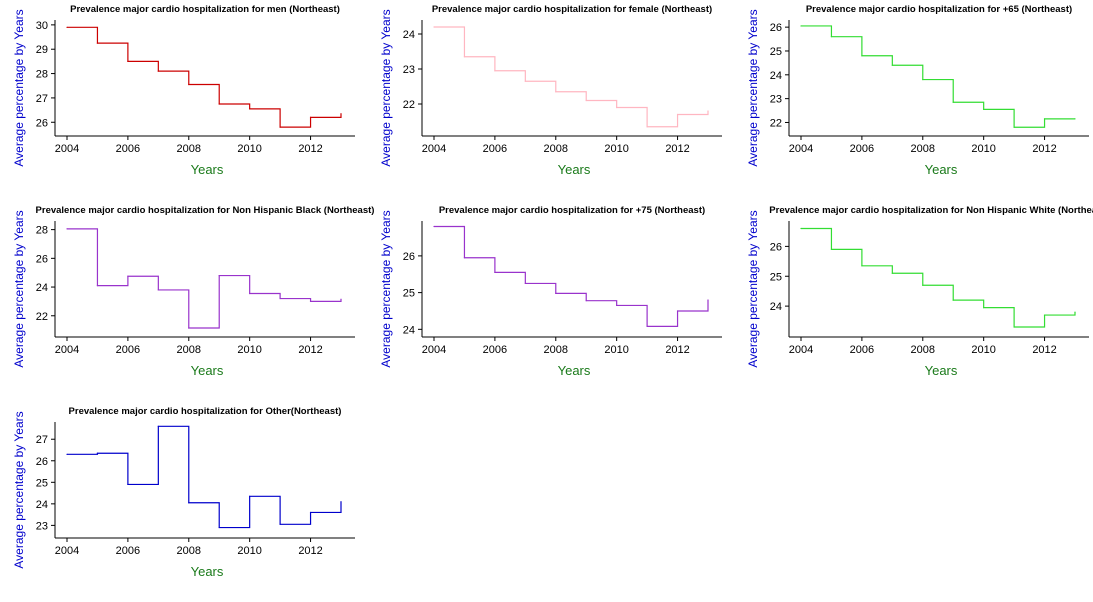 The width and height of the screenshot is (1093, 602). What do you see at coordinates (42, 50) in the screenshot?
I see `y-tick-label: 29` at bounding box center [42, 50].